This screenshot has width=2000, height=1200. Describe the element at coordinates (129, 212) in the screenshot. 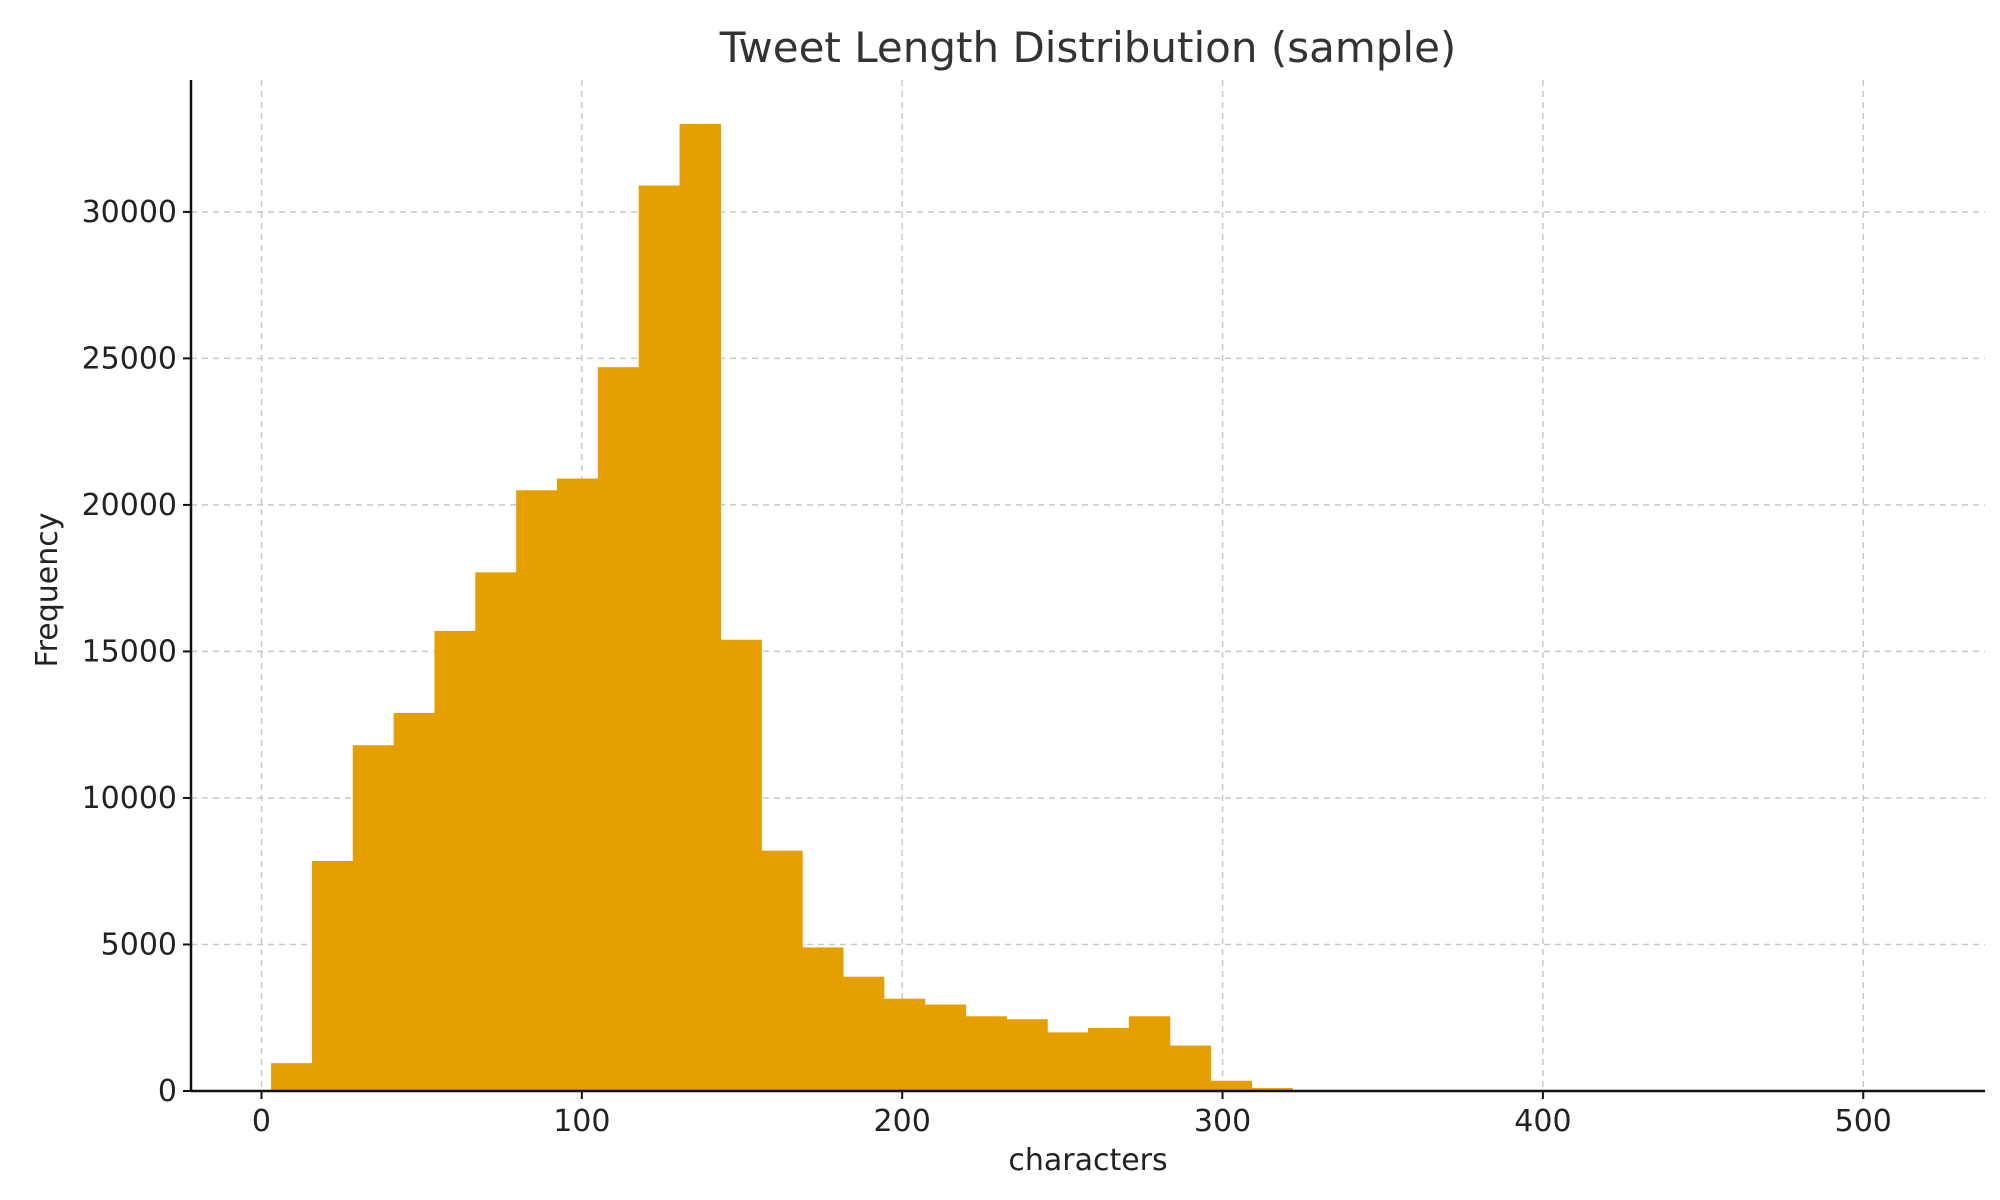

I see `y-tick-label: 30000` at that location.